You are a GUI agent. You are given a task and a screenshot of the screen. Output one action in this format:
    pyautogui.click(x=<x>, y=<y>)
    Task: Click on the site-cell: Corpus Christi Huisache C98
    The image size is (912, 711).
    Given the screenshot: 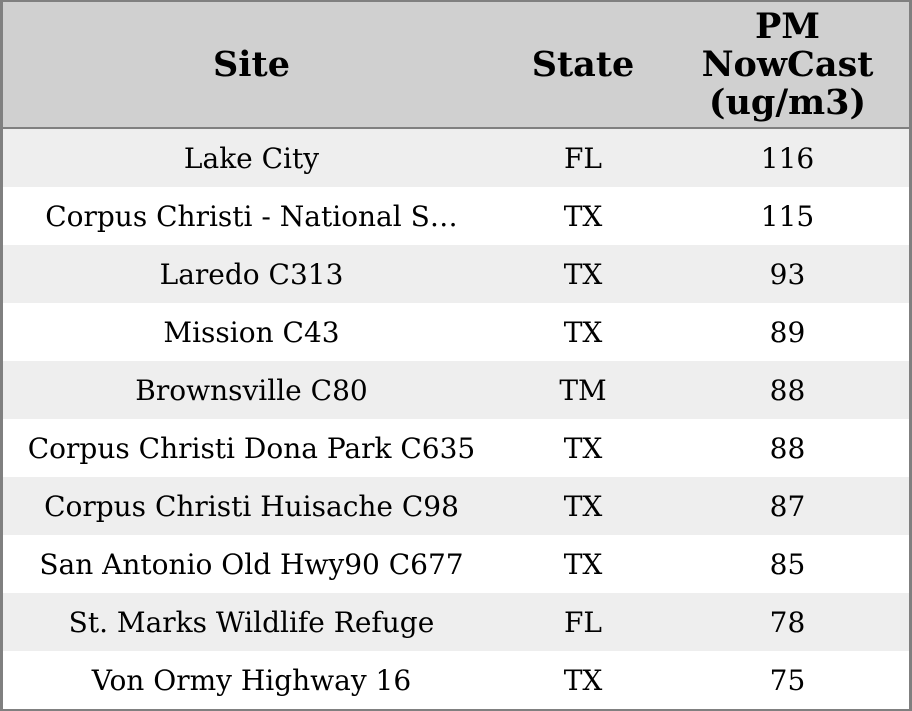 What is the action you would take?
    pyautogui.click(x=251, y=506)
    